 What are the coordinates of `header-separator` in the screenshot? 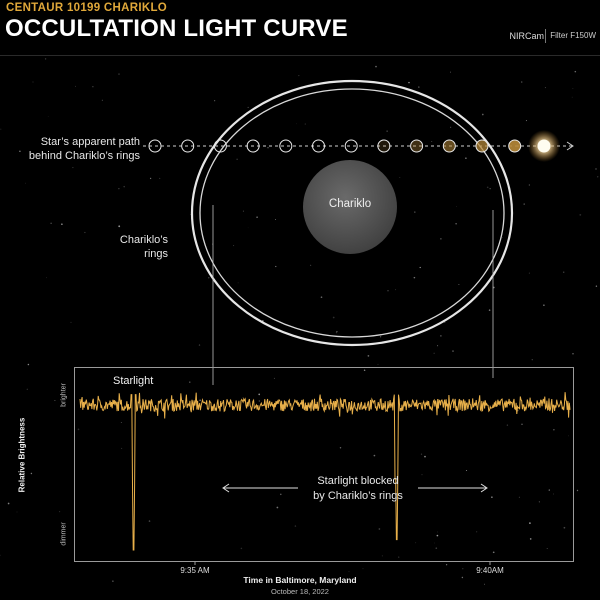 It's located at (545, 36).